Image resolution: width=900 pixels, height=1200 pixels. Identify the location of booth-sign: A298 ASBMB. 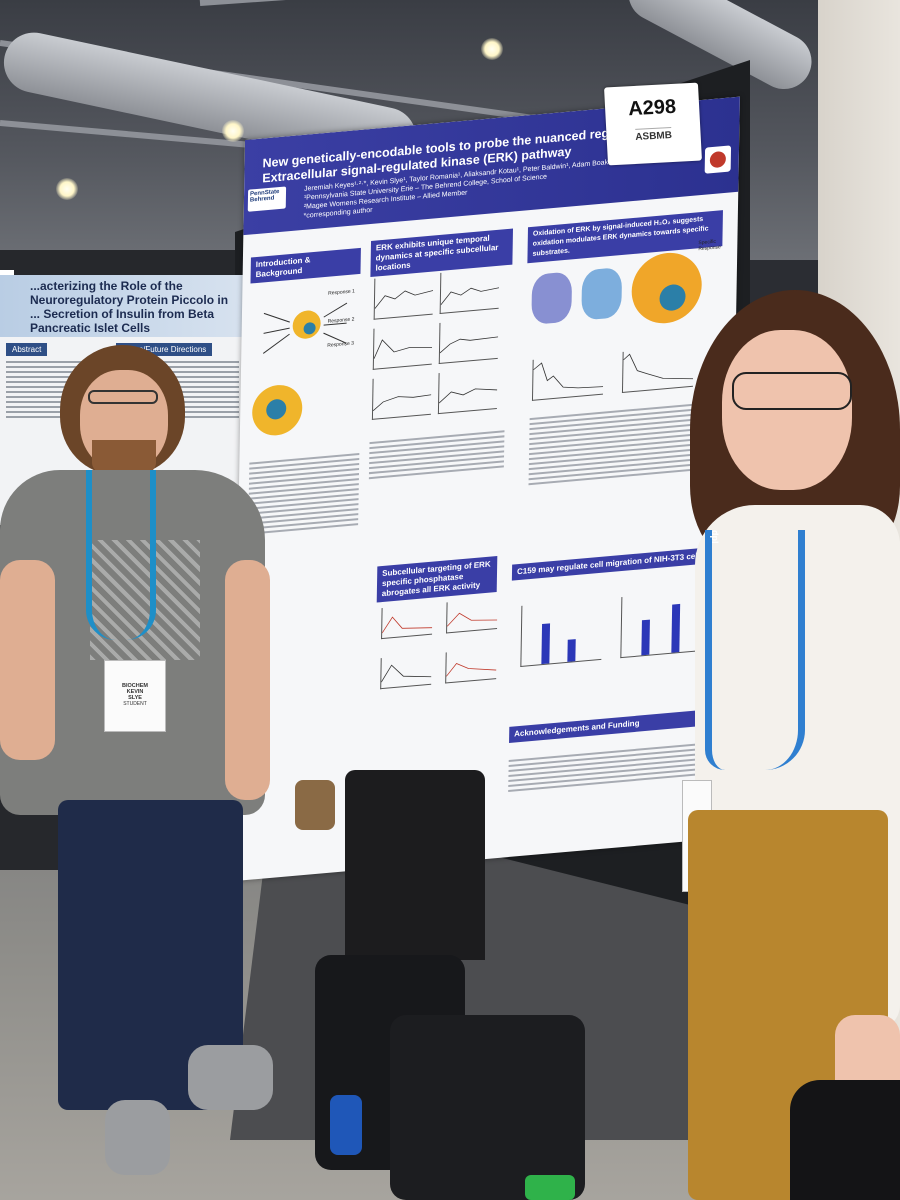
(653, 124).